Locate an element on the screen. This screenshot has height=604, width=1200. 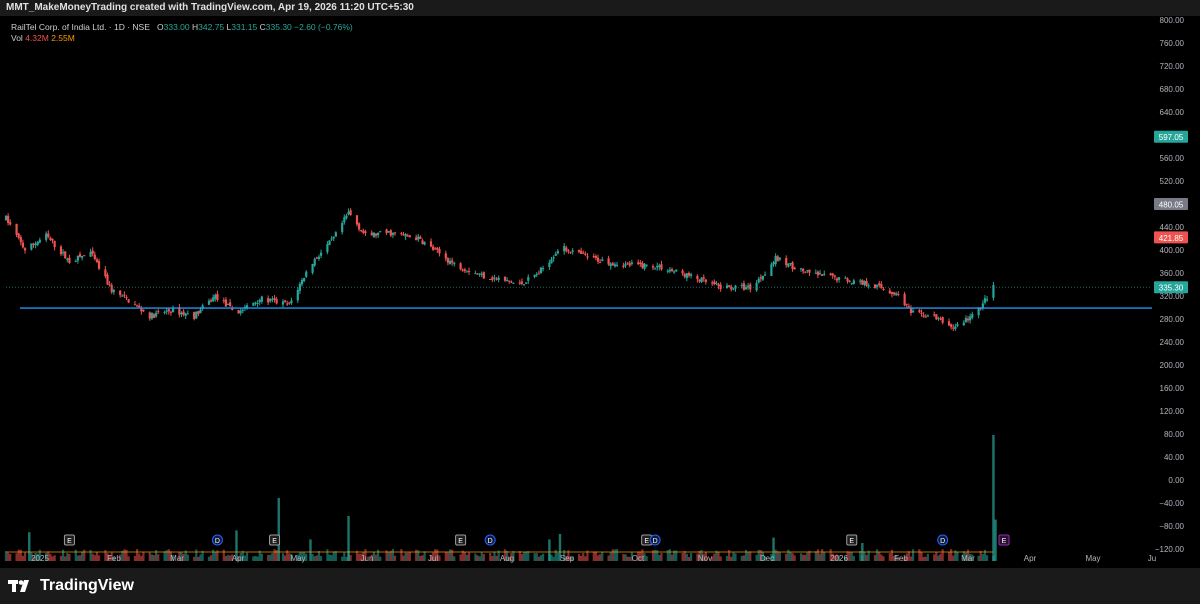
earnings-marker-label: E is located at coordinates (1004, 541).